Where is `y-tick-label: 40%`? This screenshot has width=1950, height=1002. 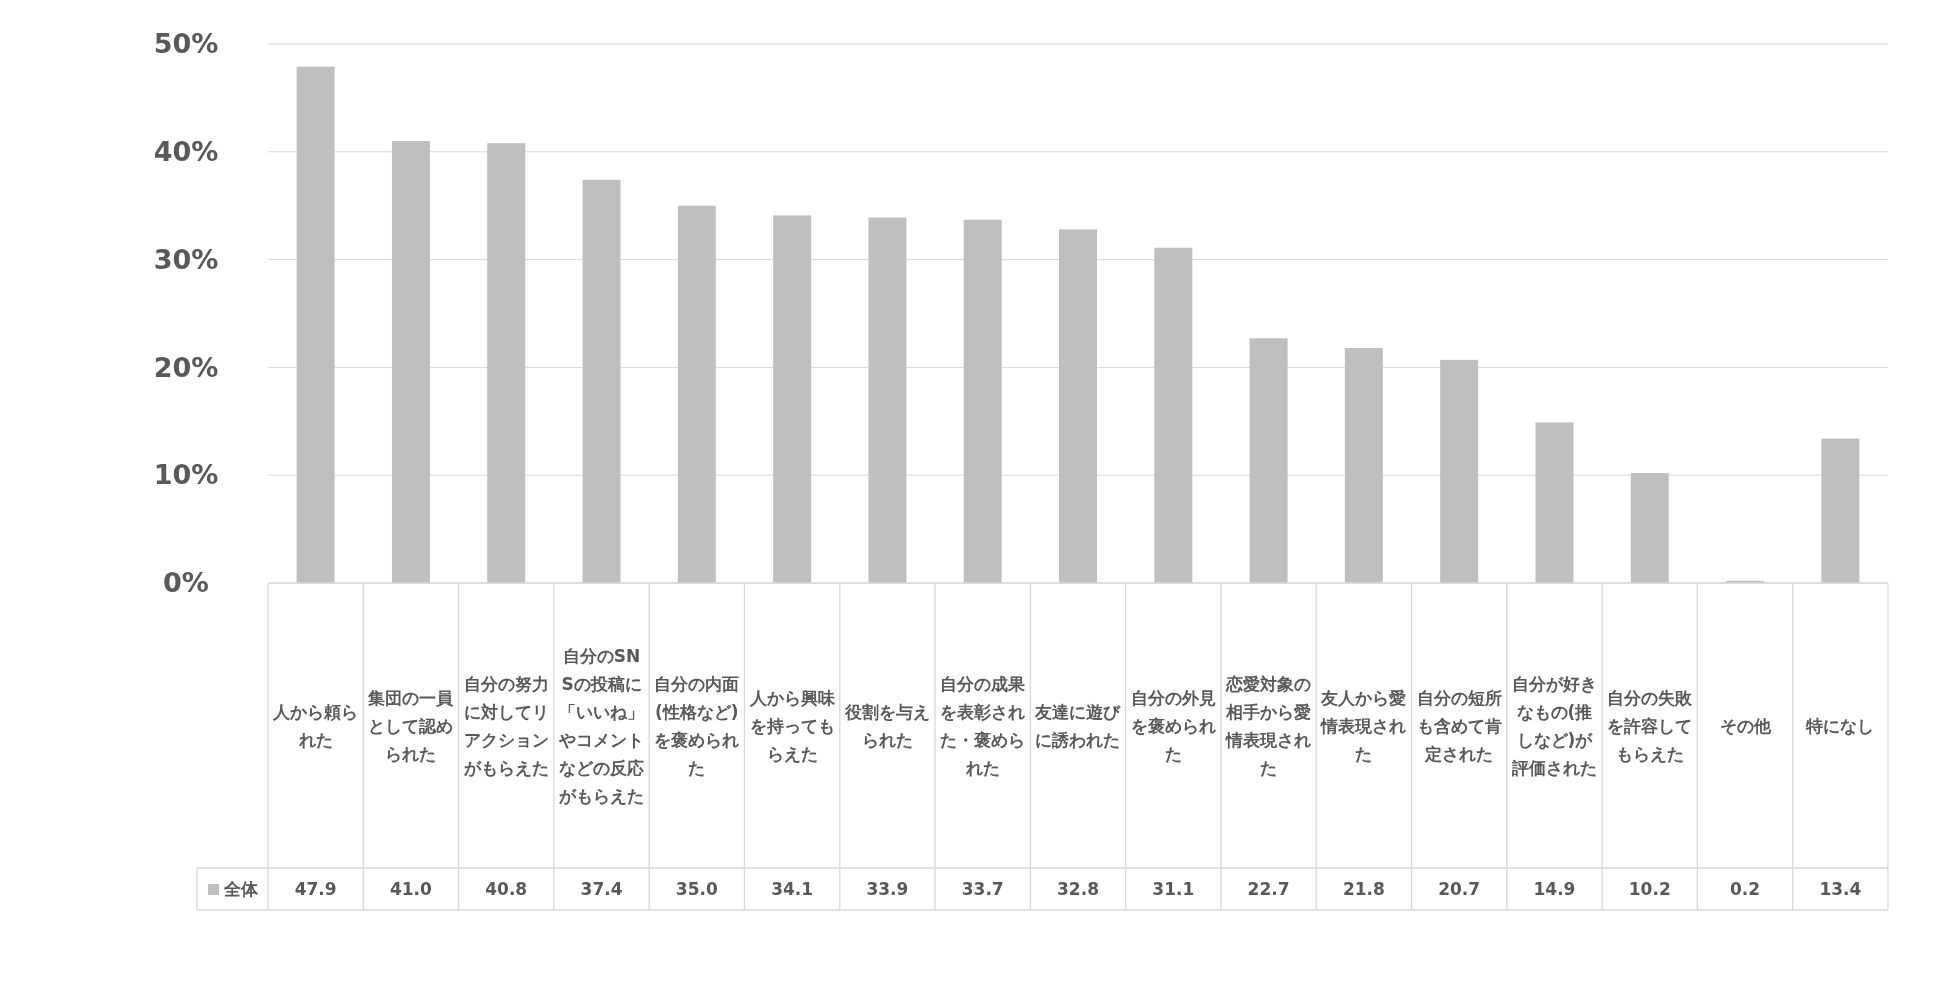
y-tick-label: 40% is located at coordinates (186, 151).